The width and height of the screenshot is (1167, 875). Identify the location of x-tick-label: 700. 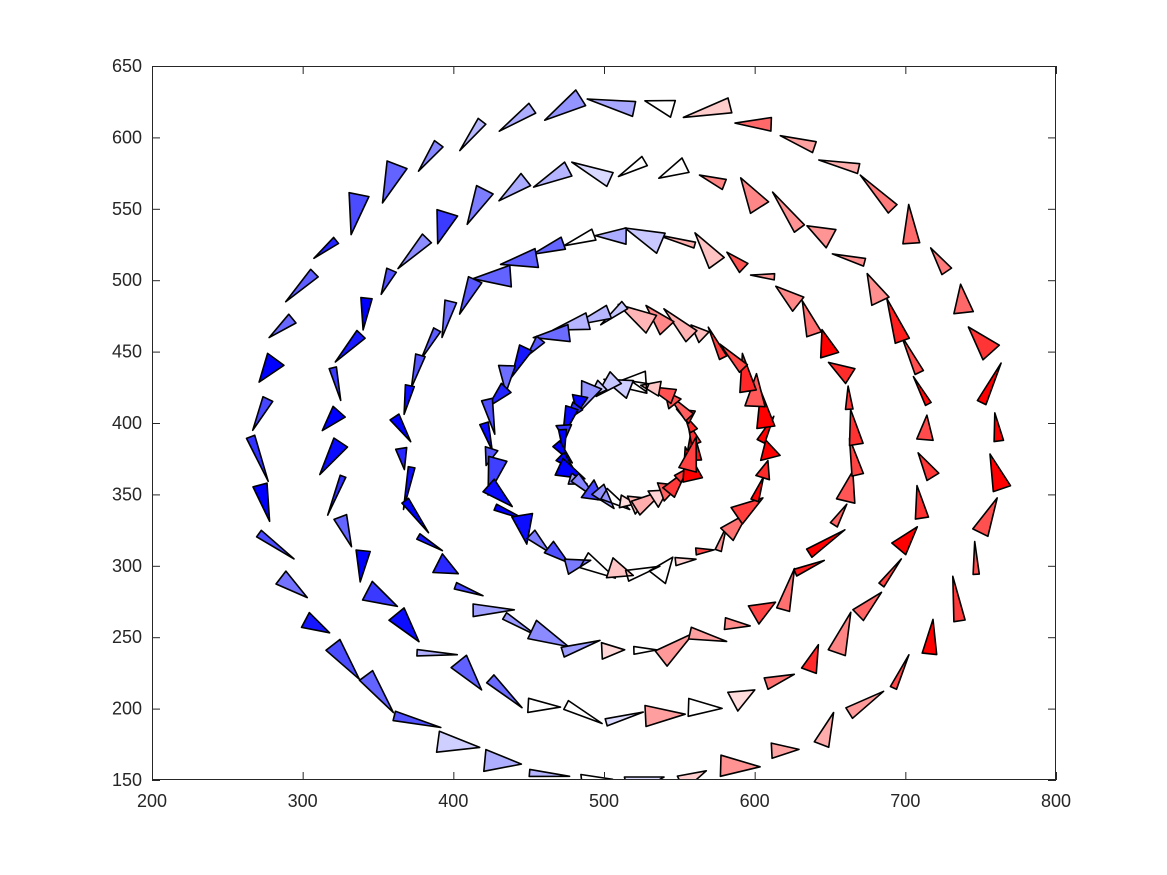
(905, 801).